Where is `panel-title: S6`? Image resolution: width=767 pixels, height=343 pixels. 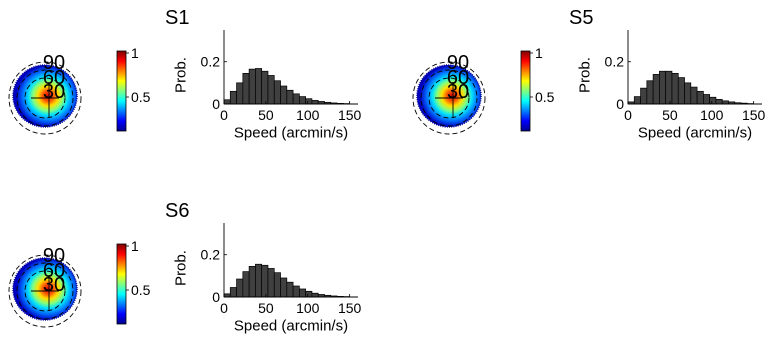 panel-title: S6 is located at coordinates (177, 211).